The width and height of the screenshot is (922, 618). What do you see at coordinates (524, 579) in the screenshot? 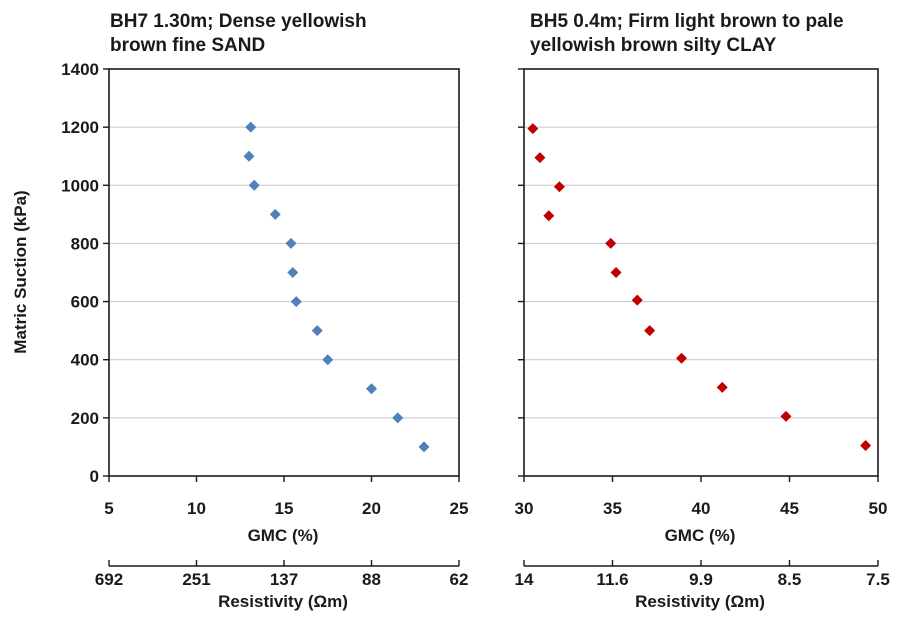
I see `secondary-tick-label: 14` at bounding box center [524, 579].